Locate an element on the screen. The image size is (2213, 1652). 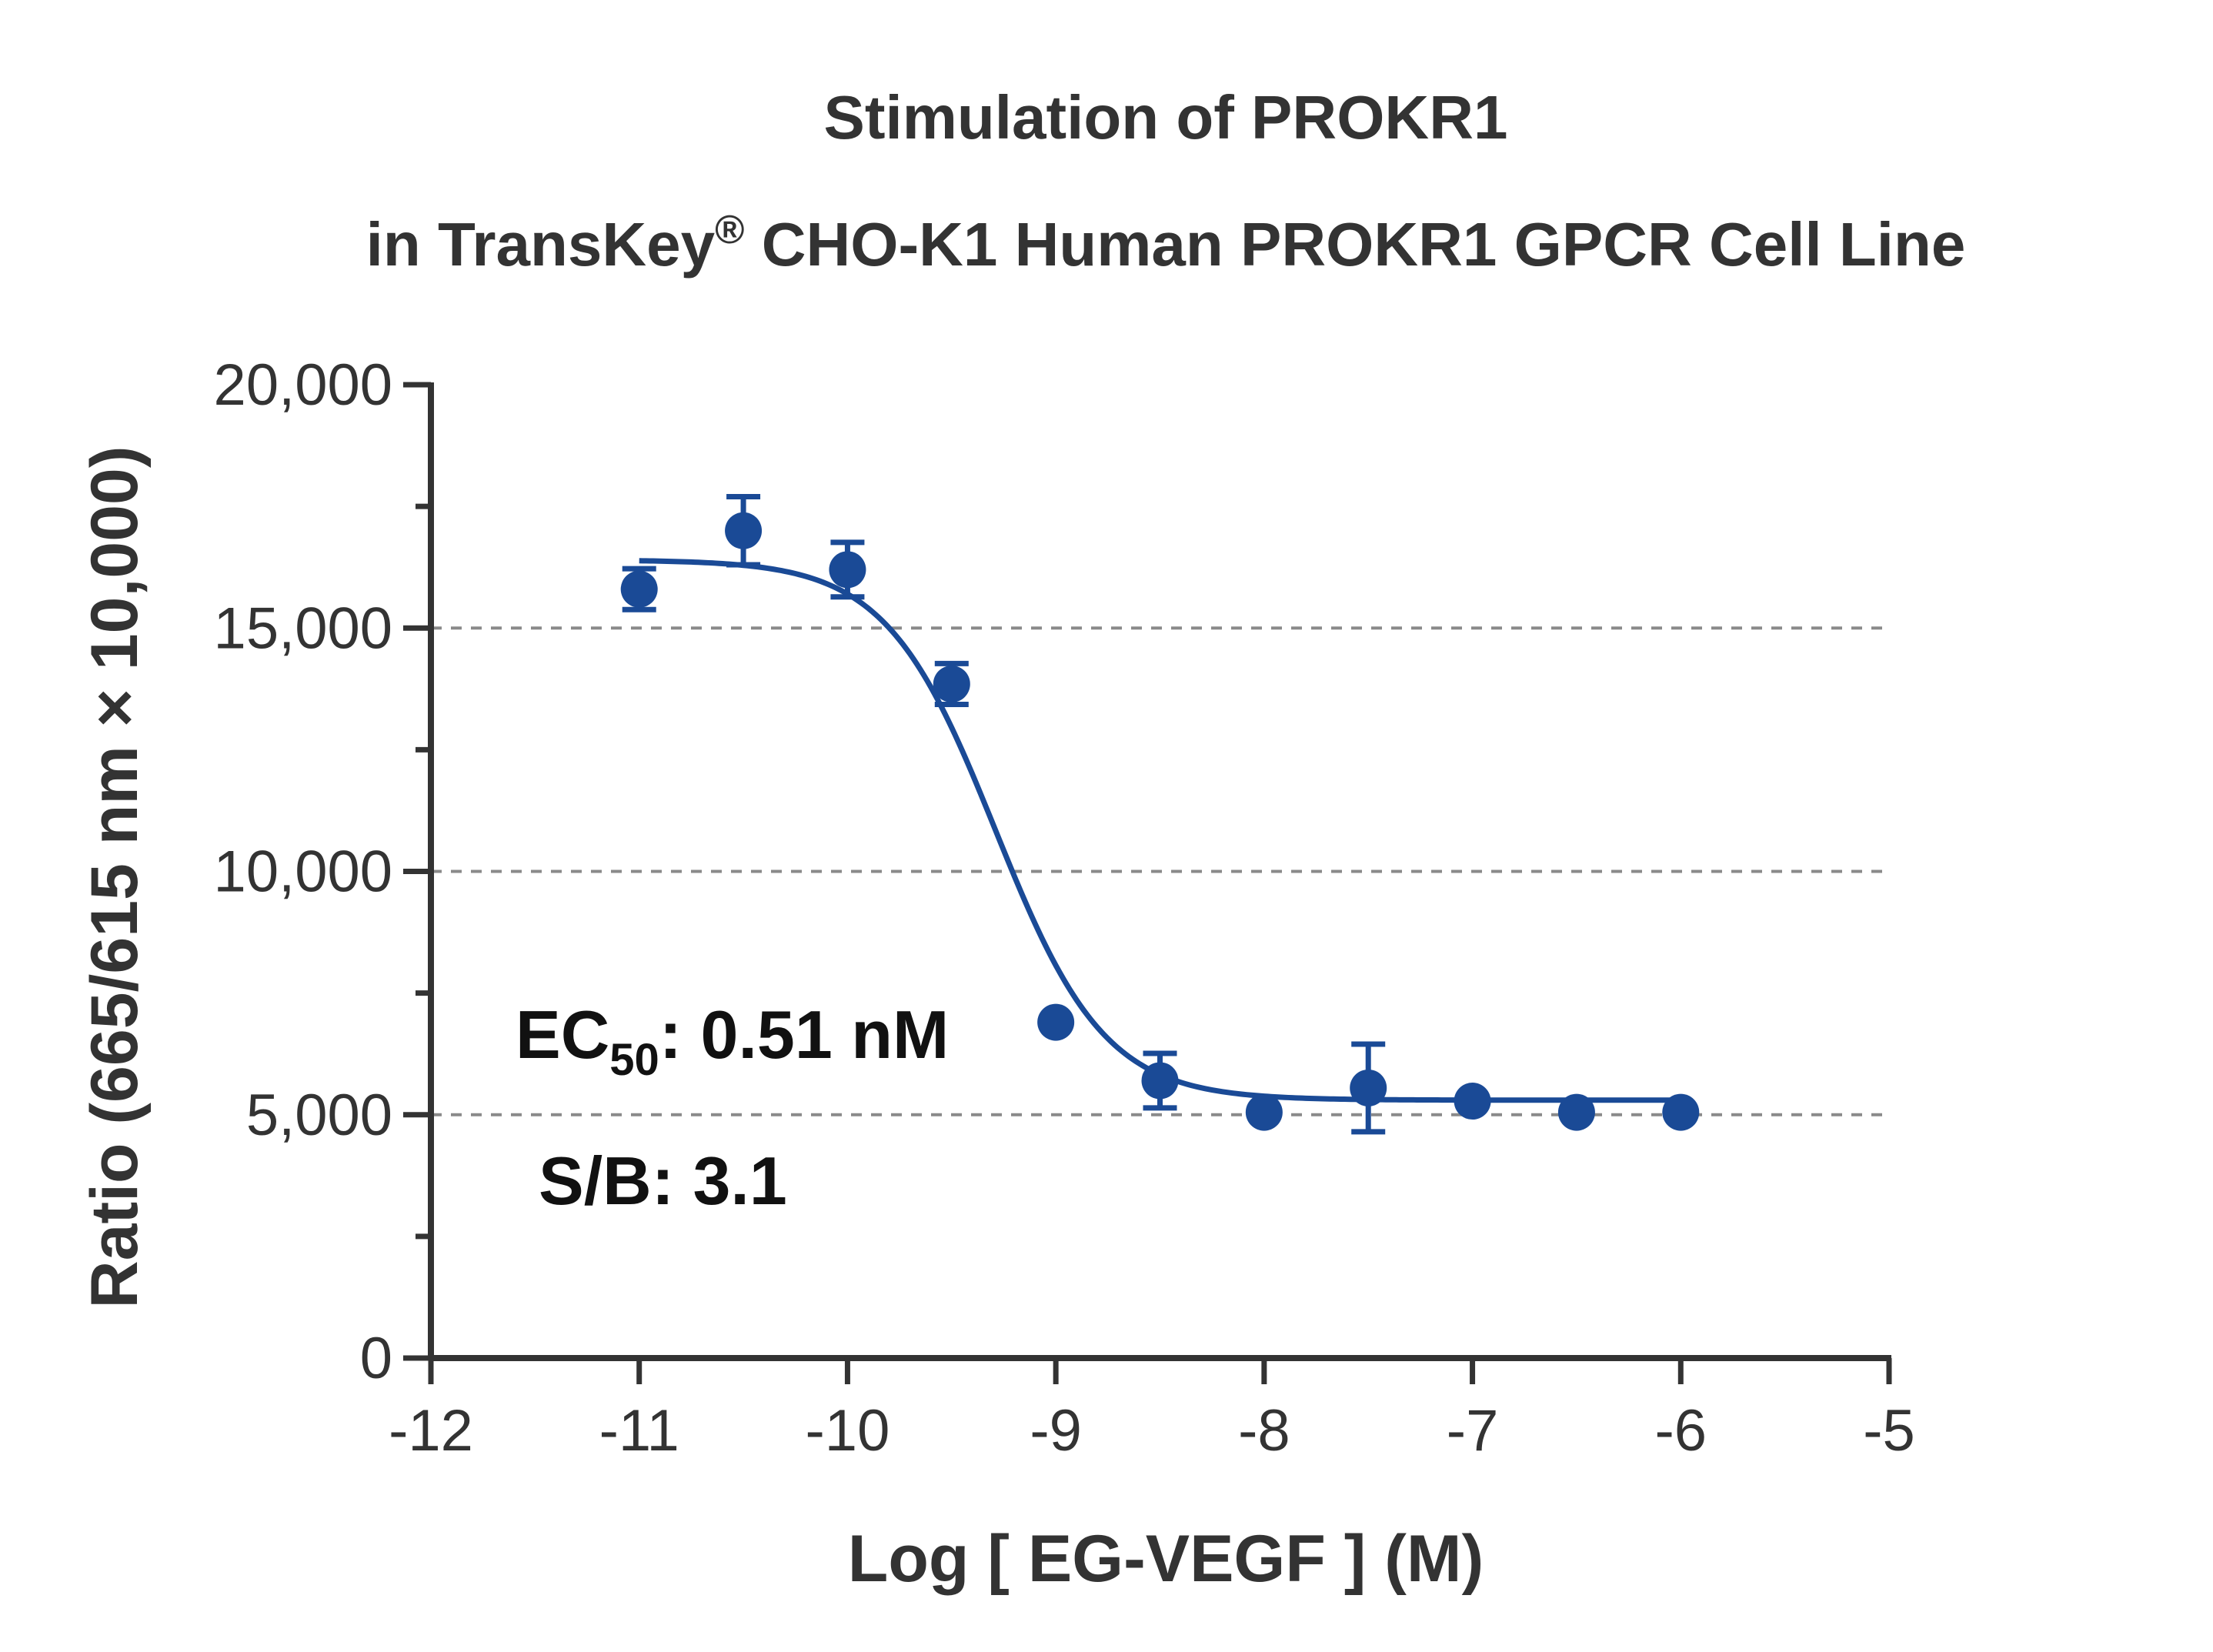
sb-annotation: S/B: 3.1 is located at coordinates (663, 1181).